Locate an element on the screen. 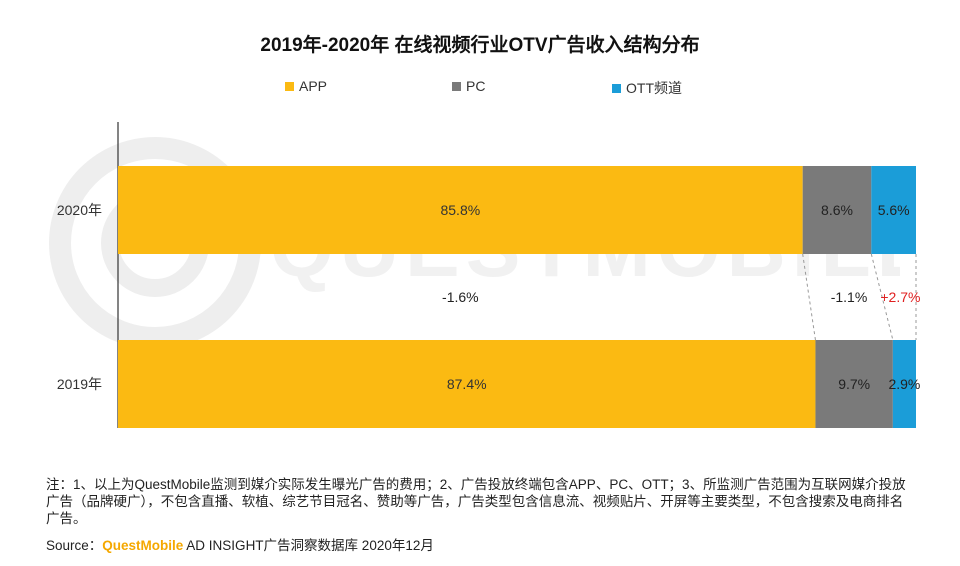 The image size is (960, 566). change-label-app: -1.6% is located at coordinates (460, 297).